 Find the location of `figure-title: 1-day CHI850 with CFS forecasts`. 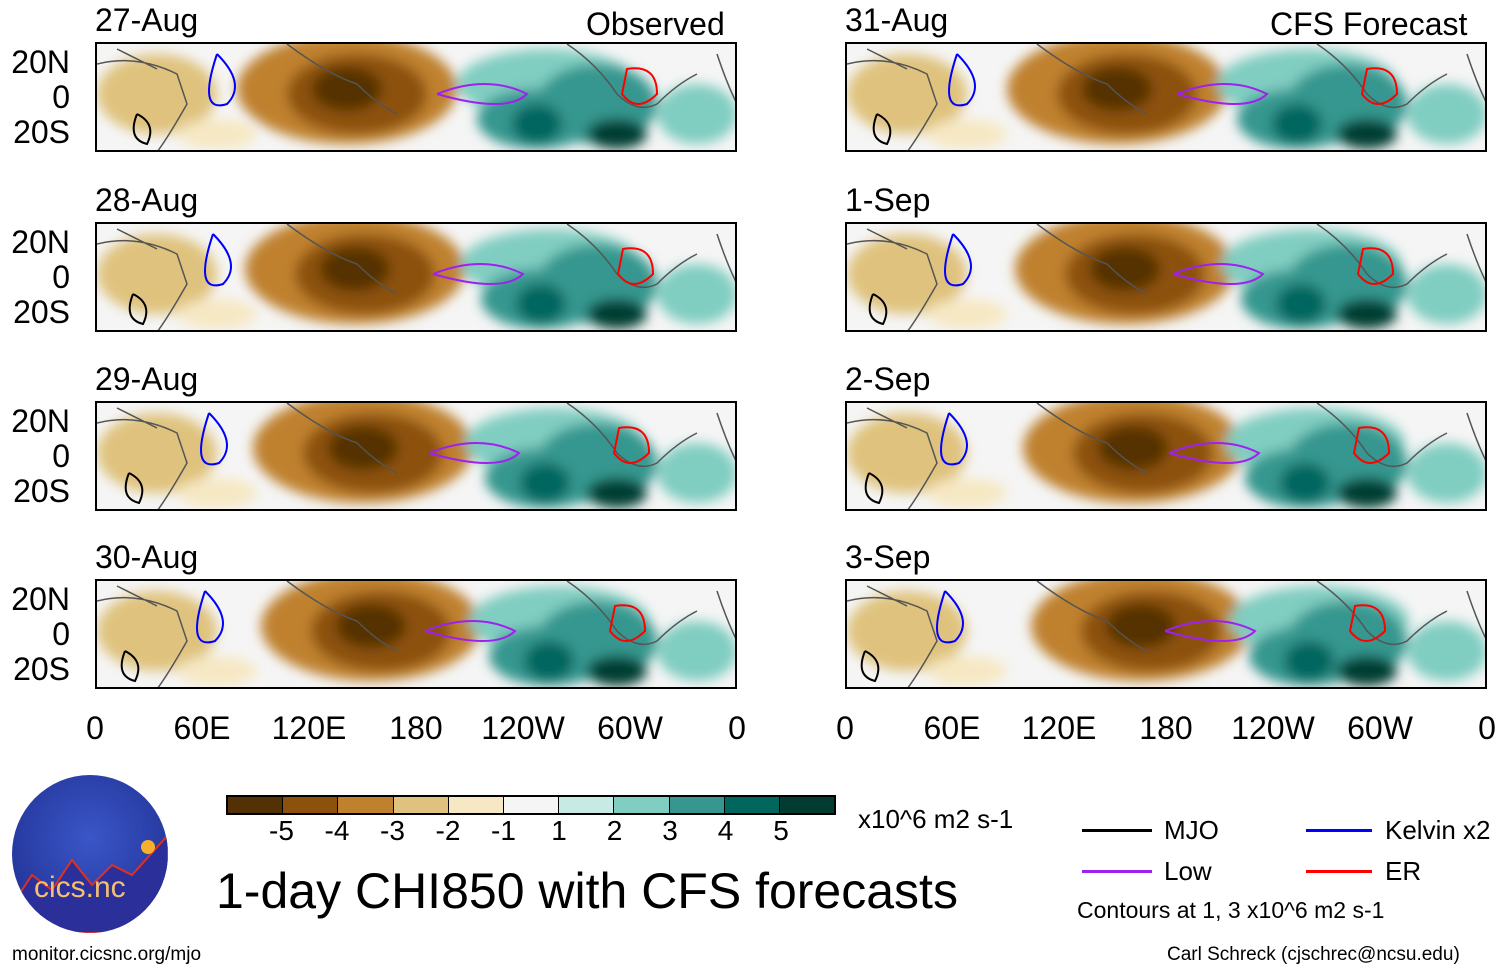

figure-title: 1-day CHI850 with CFS forecasts is located at coordinates (587, 891).